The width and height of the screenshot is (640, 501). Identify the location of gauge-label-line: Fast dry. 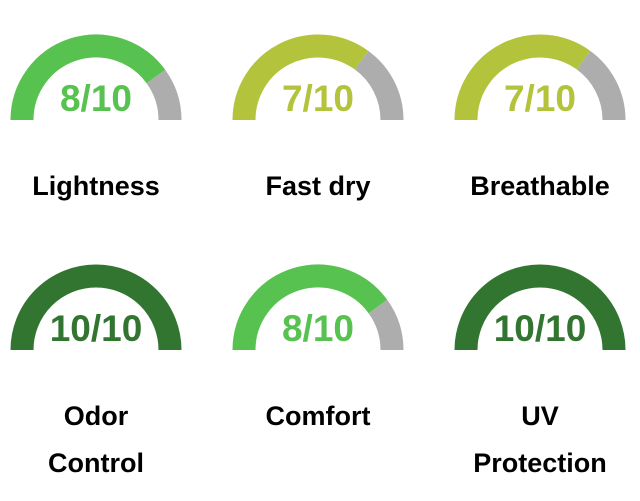
(318, 186).